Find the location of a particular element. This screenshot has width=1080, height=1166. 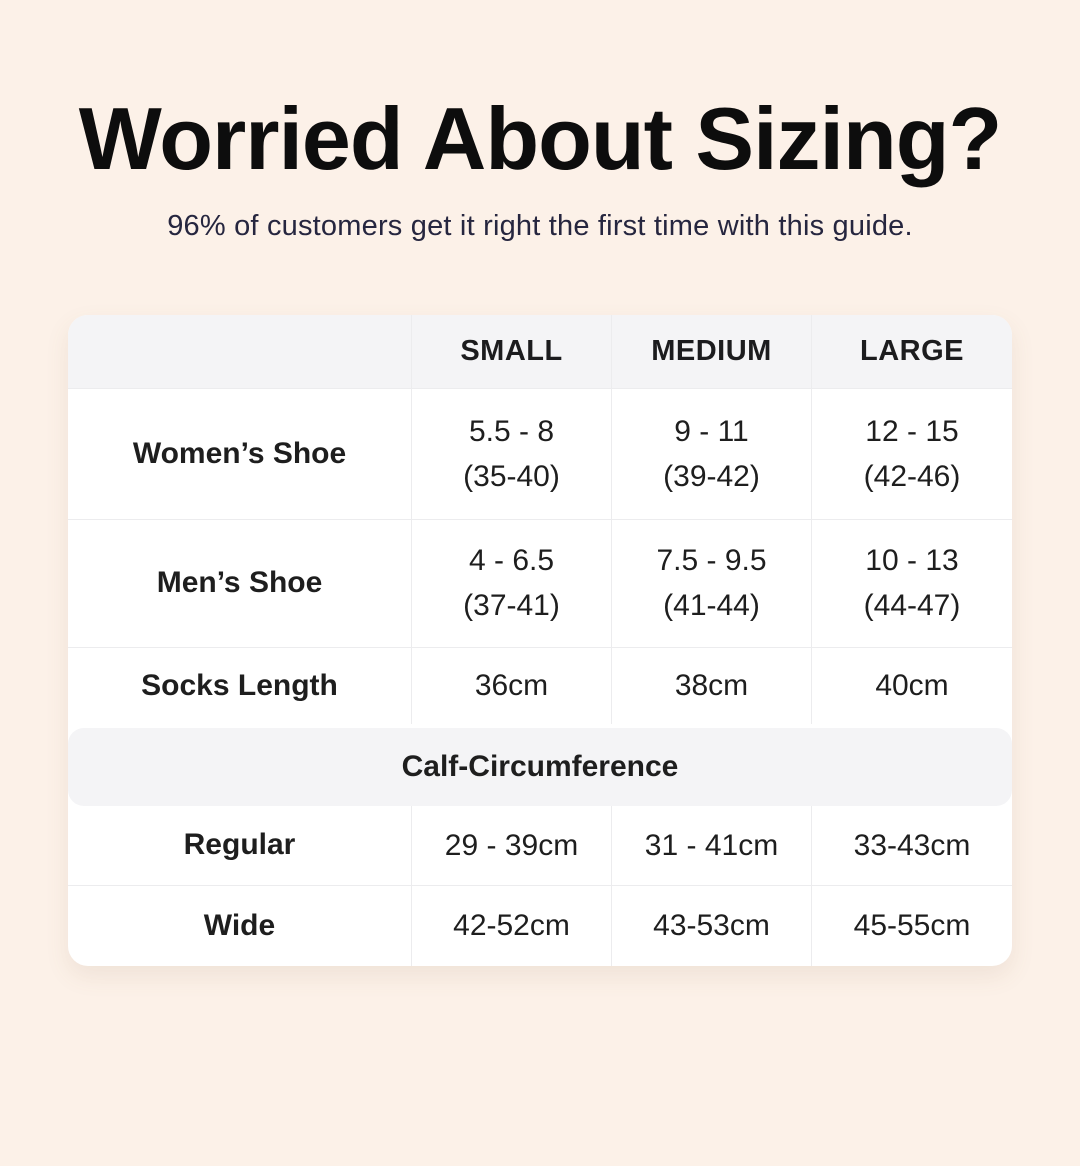

cell-regular-small: 29 - 39cm is located at coordinates (511, 845).